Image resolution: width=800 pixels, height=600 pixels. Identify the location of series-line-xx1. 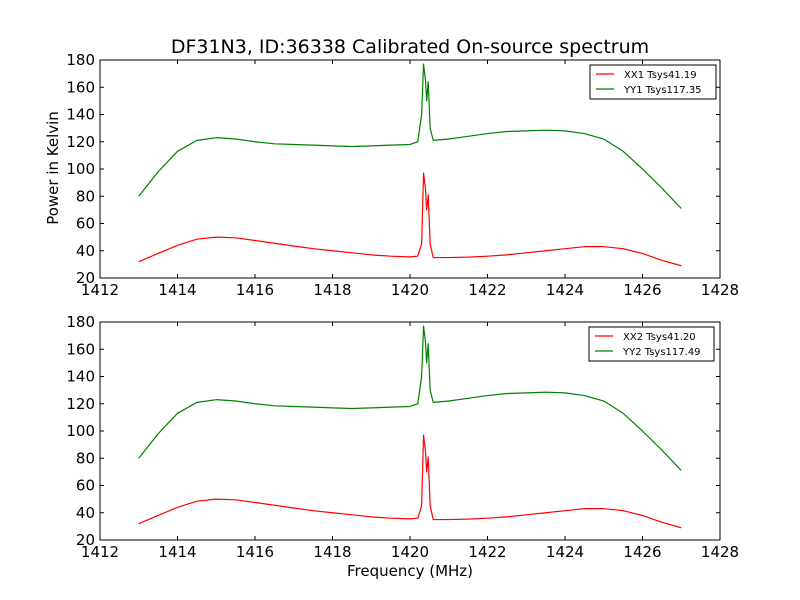
(410, 219).